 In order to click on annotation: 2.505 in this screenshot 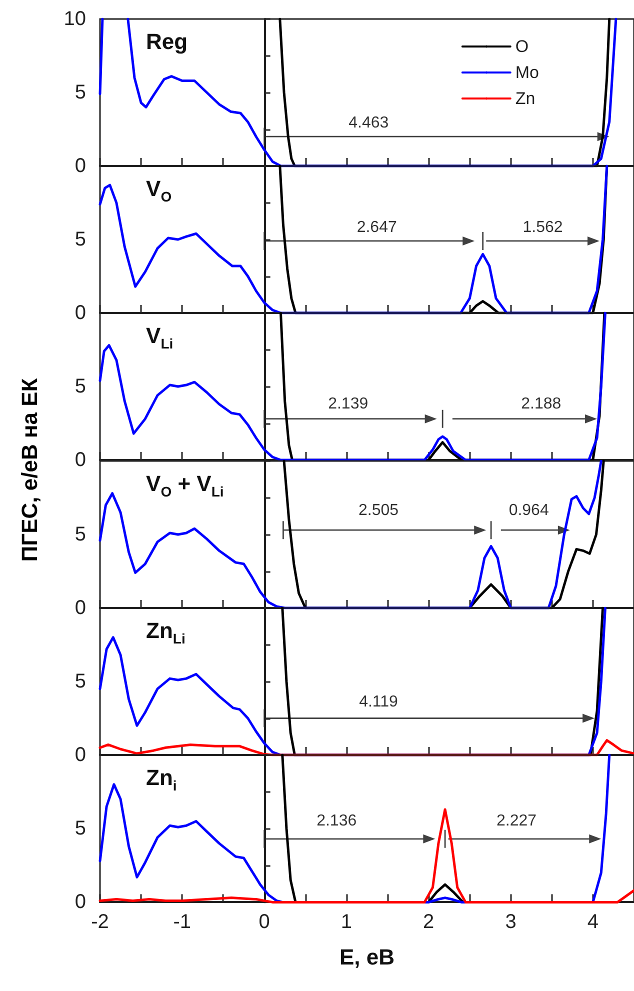, I will do `click(378, 510)`.